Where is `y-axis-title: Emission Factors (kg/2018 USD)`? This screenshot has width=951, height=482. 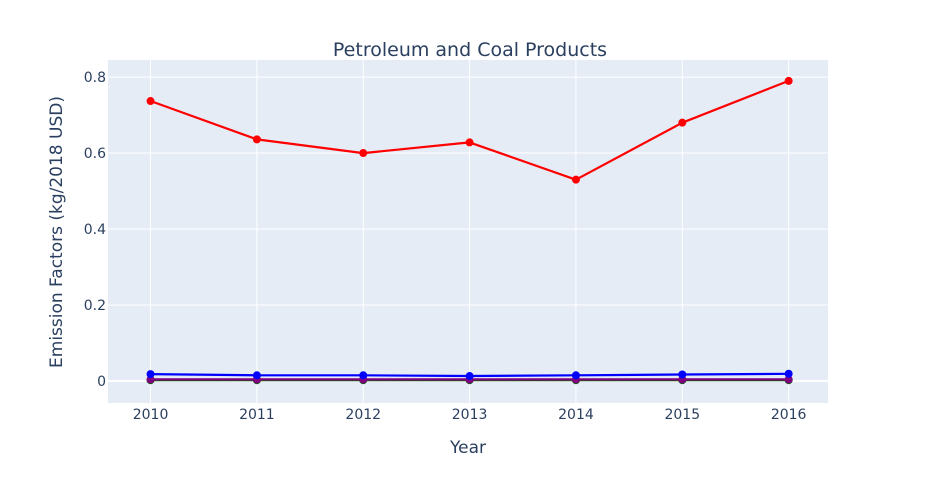 y-axis-title: Emission Factors (kg/2018 USD) is located at coordinates (57, 232).